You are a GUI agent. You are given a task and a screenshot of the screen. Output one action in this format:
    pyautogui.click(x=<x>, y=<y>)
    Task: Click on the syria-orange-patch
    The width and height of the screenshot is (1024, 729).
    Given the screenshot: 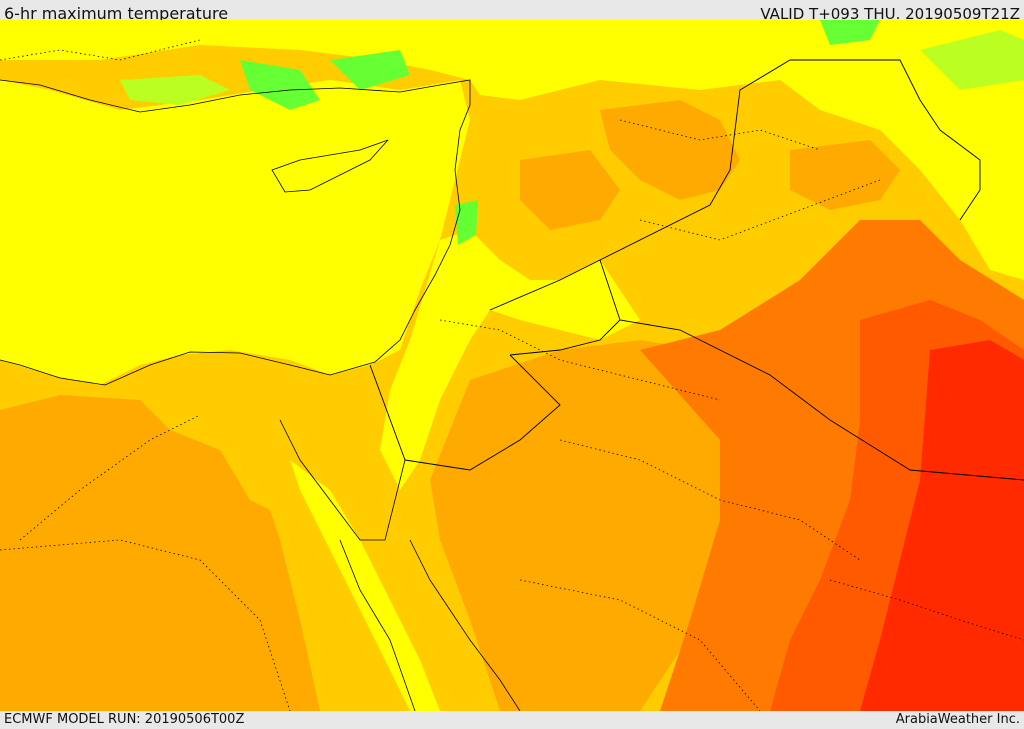 What is the action you would take?
    pyautogui.click(x=570, y=190)
    